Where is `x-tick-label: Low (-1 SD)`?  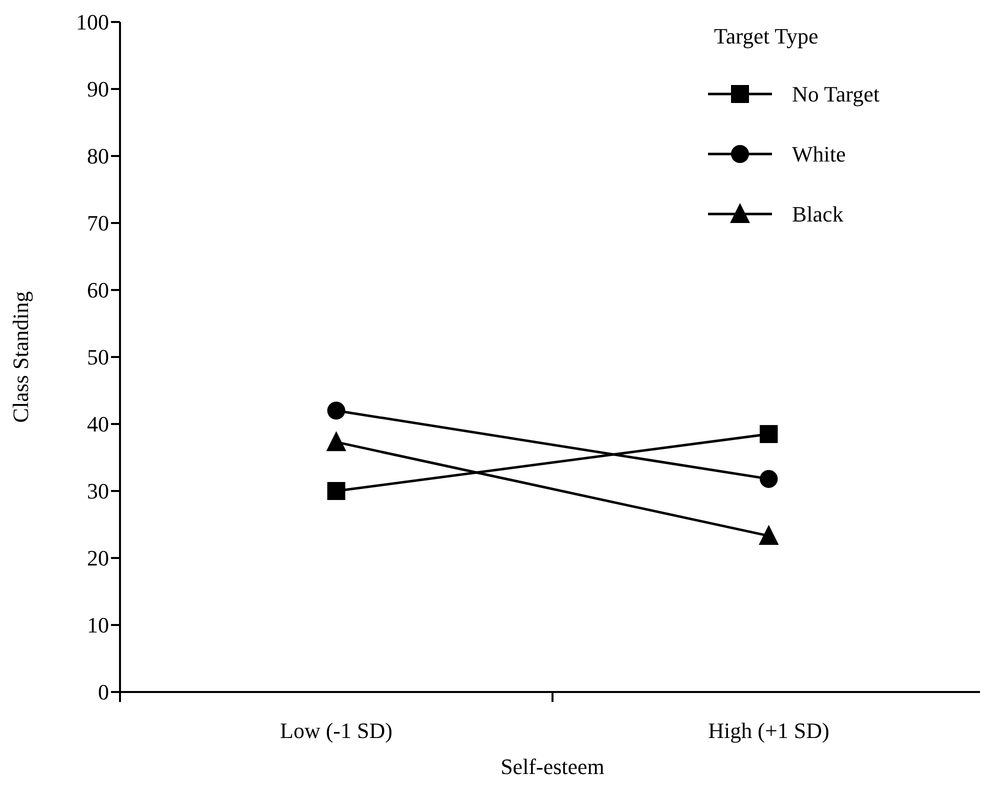
x-tick-label: Low (-1 SD) is located at coordinates (336, 730).